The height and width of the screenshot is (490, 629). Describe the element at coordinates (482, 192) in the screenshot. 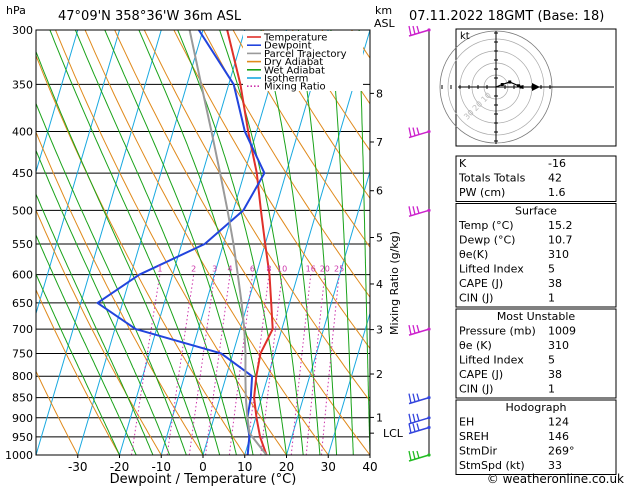

I see `table-row-label: PW (cm)` at that location.